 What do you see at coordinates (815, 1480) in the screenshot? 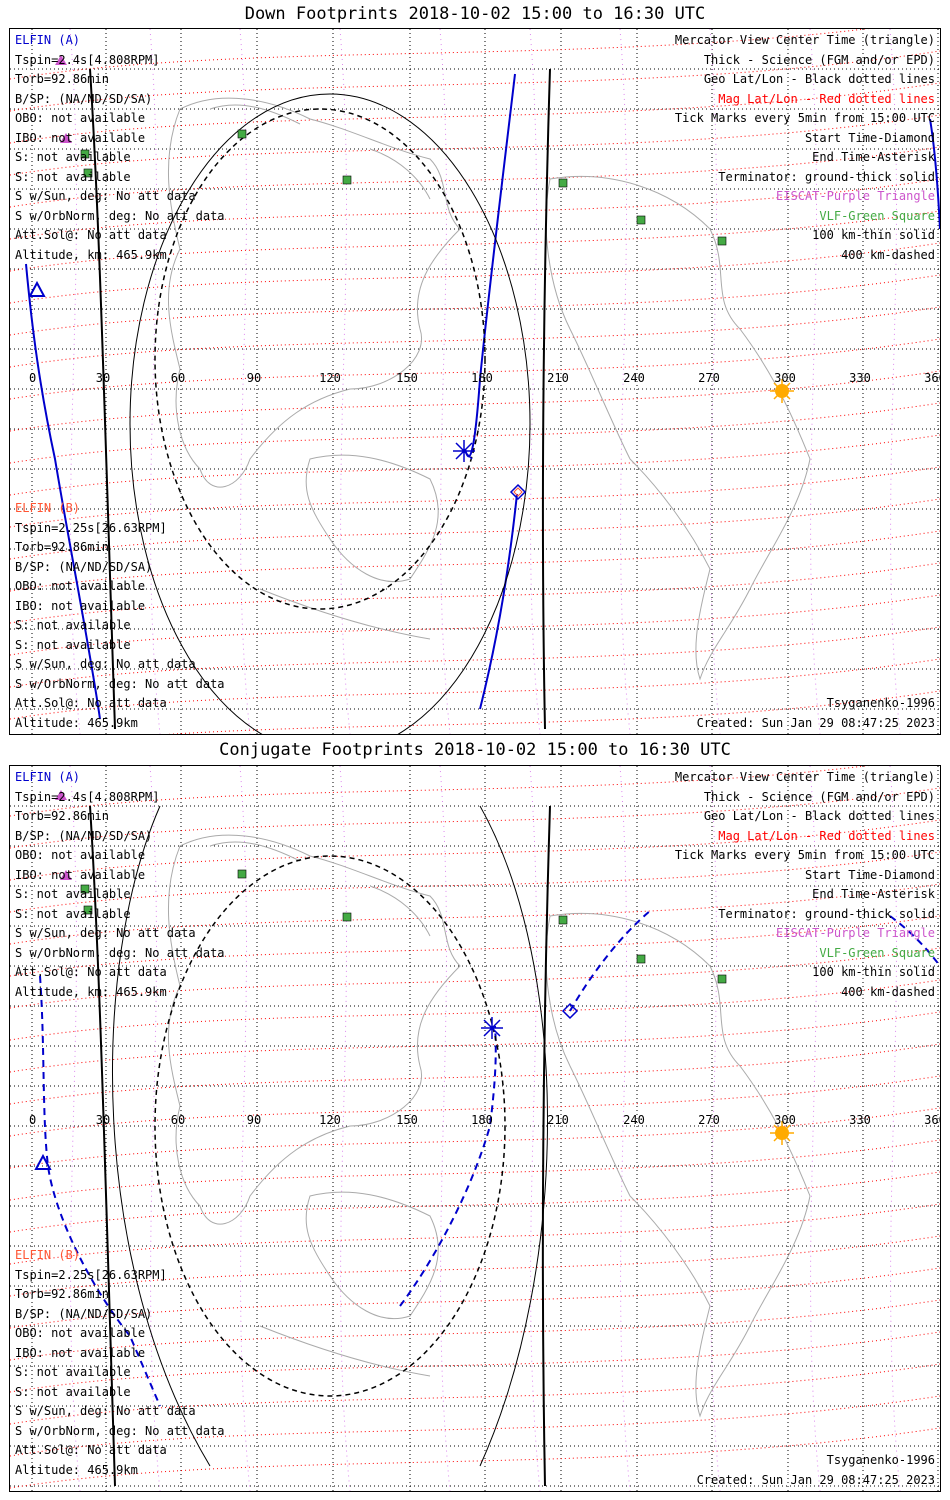
I see `created-label: Created: Sun Jan 29 08:47:25 2023` at bounding box center [815, 1480].